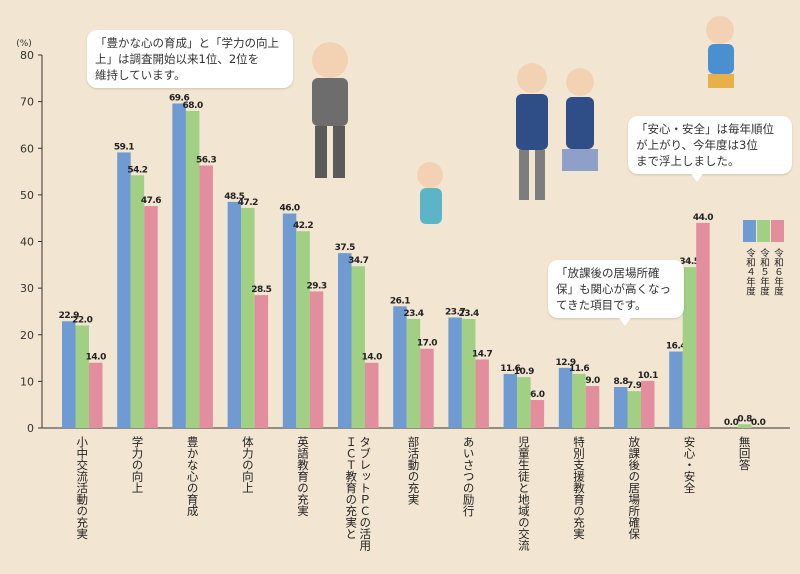 This screenshot has height=574, width=800. I want to click on category-label: 体力の向上, so click(248, 464).